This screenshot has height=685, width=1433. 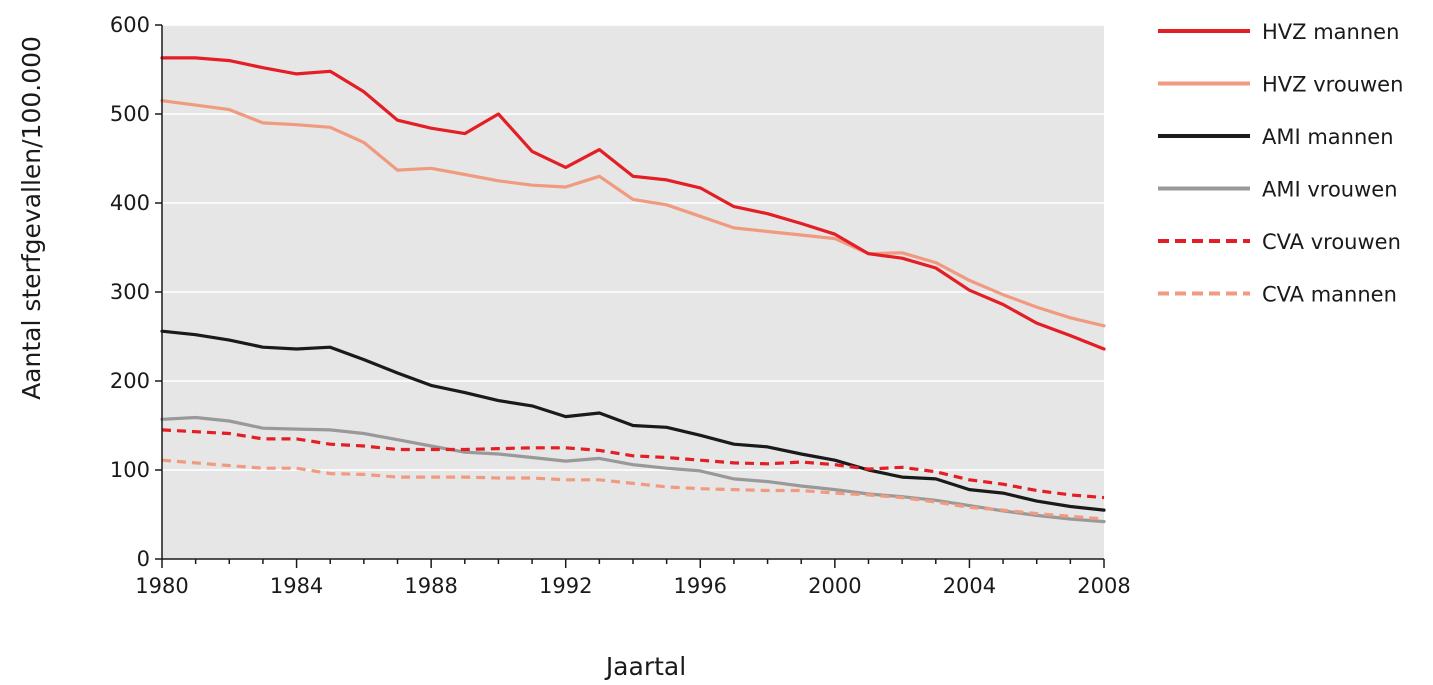 I want to click on legend-item: AMI vrouwen, so click(x=1278, y=190).